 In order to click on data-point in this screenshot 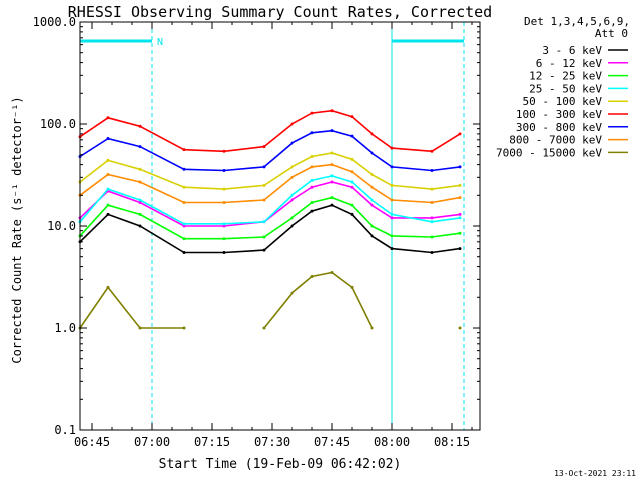, I will do `click(460, 328)`.